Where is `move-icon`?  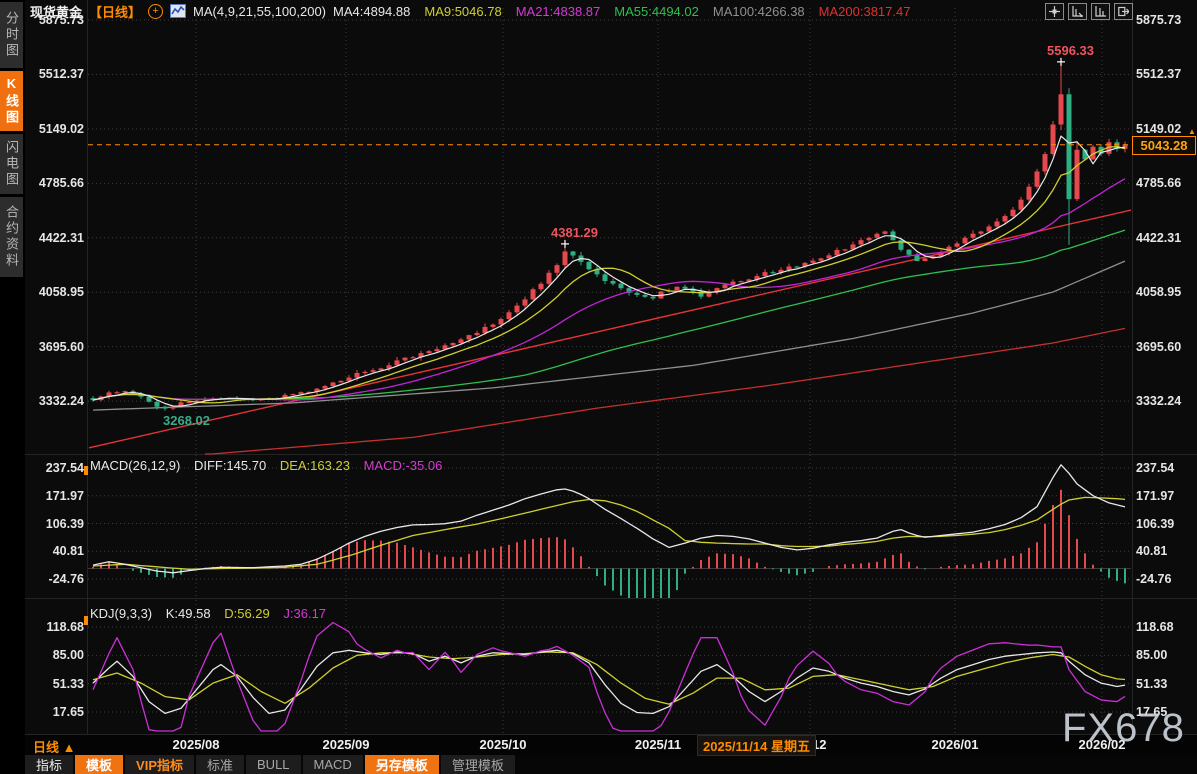
move-icon is located at coordinates (1054, 11).